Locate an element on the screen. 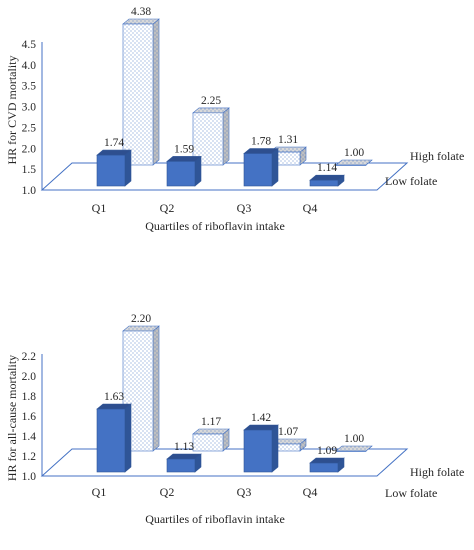 Image resolution: width=474 pixels, height=550 pixels. y-axis-title: HR for CVD mortality is located at coordinates (12, 110).